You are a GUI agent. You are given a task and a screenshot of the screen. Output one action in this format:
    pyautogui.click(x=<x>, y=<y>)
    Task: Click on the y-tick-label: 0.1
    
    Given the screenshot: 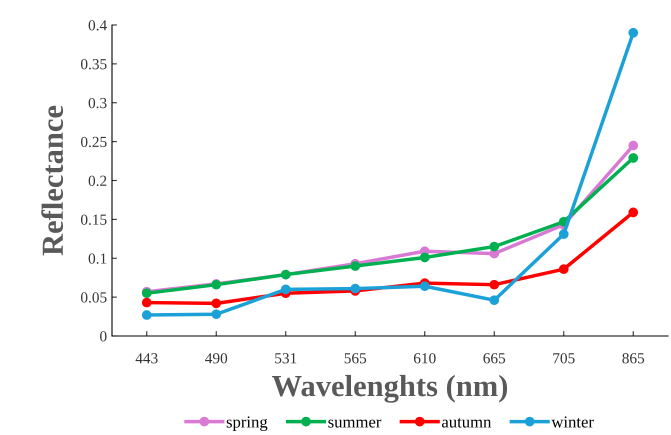 What is the action you would take?
    pyautogui.click(x=97, y=258)
    